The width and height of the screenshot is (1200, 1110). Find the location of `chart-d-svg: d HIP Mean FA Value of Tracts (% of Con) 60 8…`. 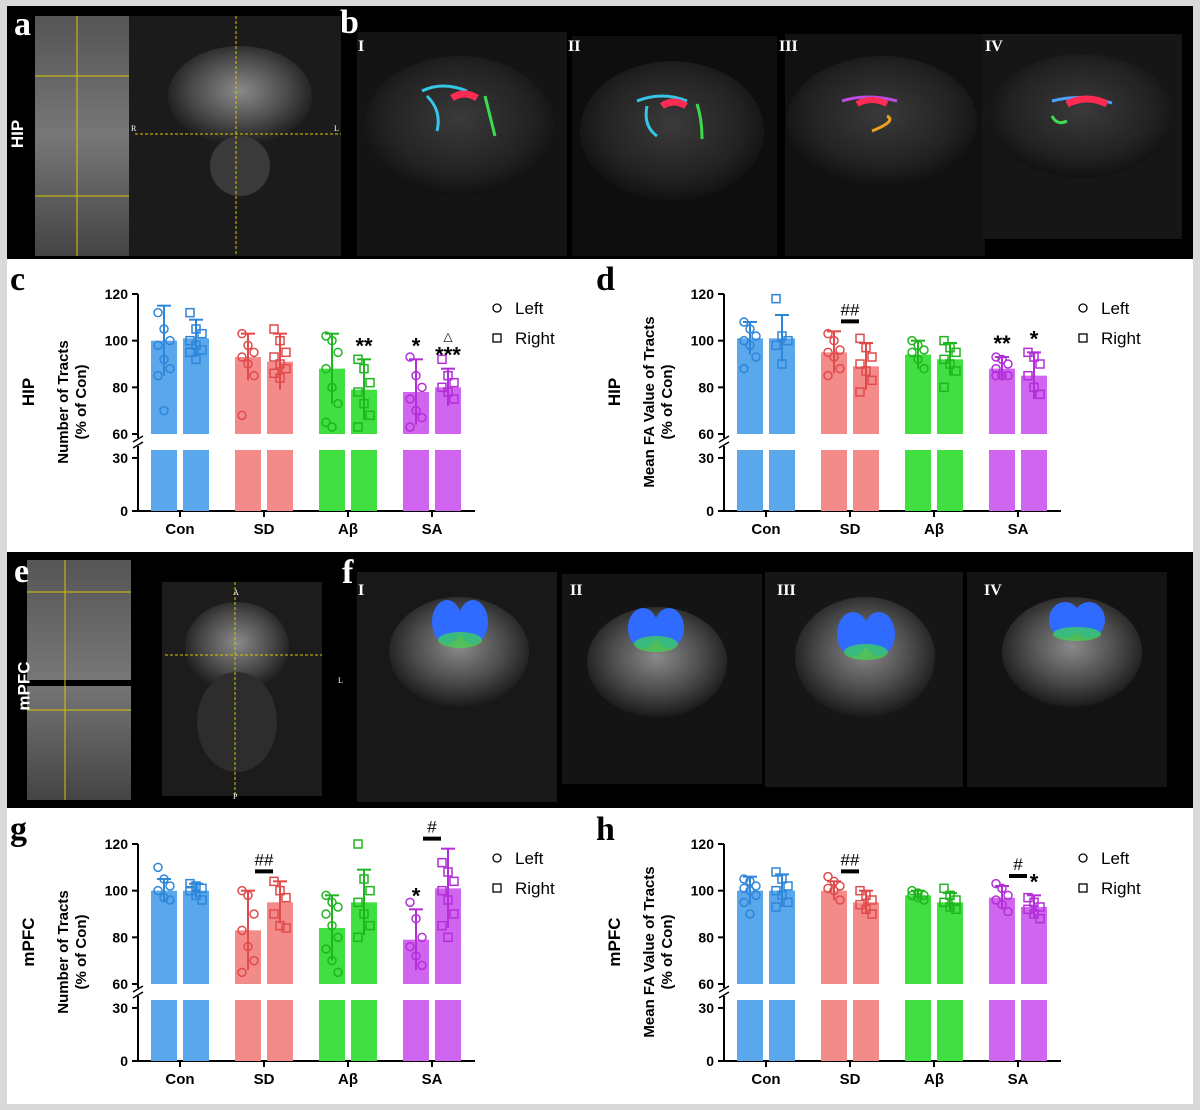

chart-d-svg: d HIP Mean FA Value of Tracts (% of Con) 60 8… is located at coordinates (868, 399).